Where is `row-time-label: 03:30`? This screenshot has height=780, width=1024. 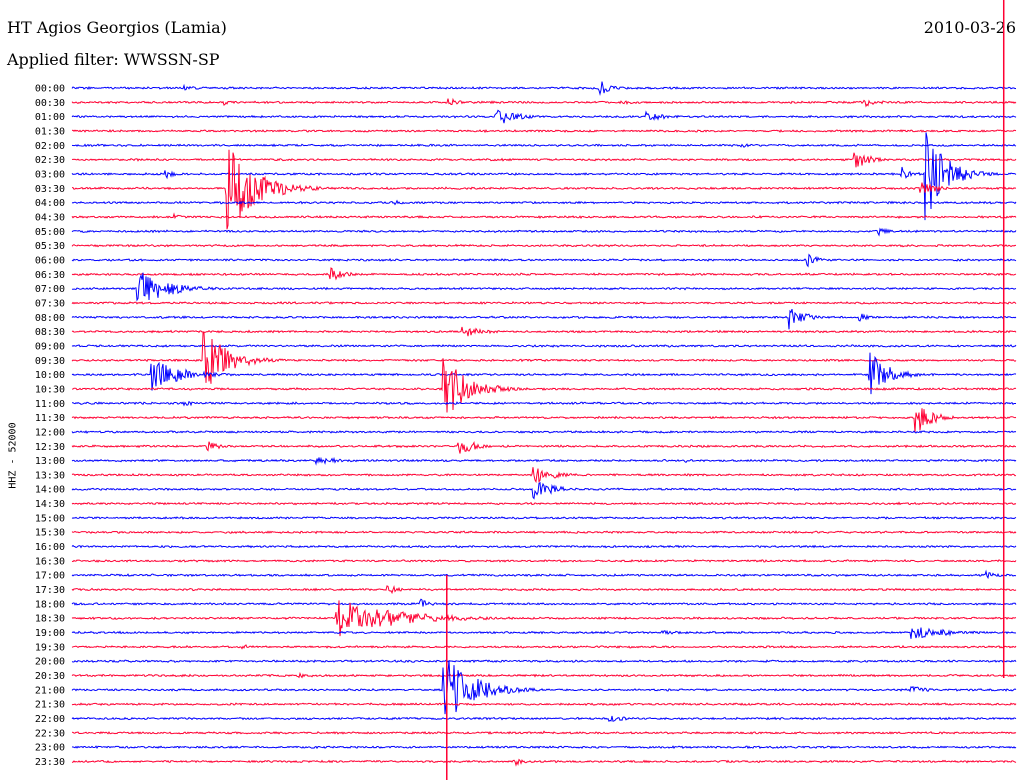
row-time-label: 03:30 is located at coordinates (50, 189).